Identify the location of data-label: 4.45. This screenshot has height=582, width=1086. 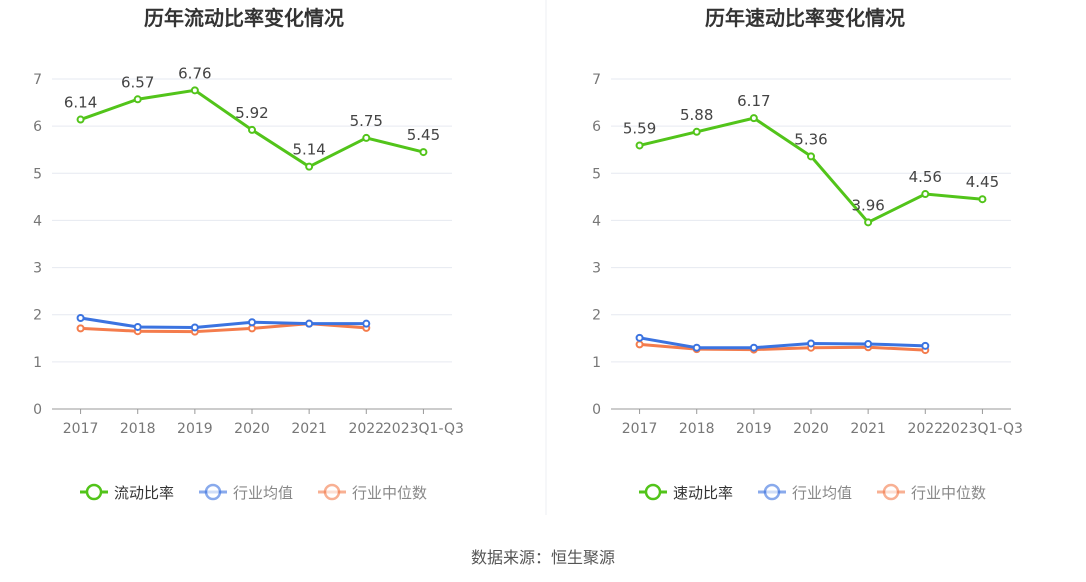
(982, 182).